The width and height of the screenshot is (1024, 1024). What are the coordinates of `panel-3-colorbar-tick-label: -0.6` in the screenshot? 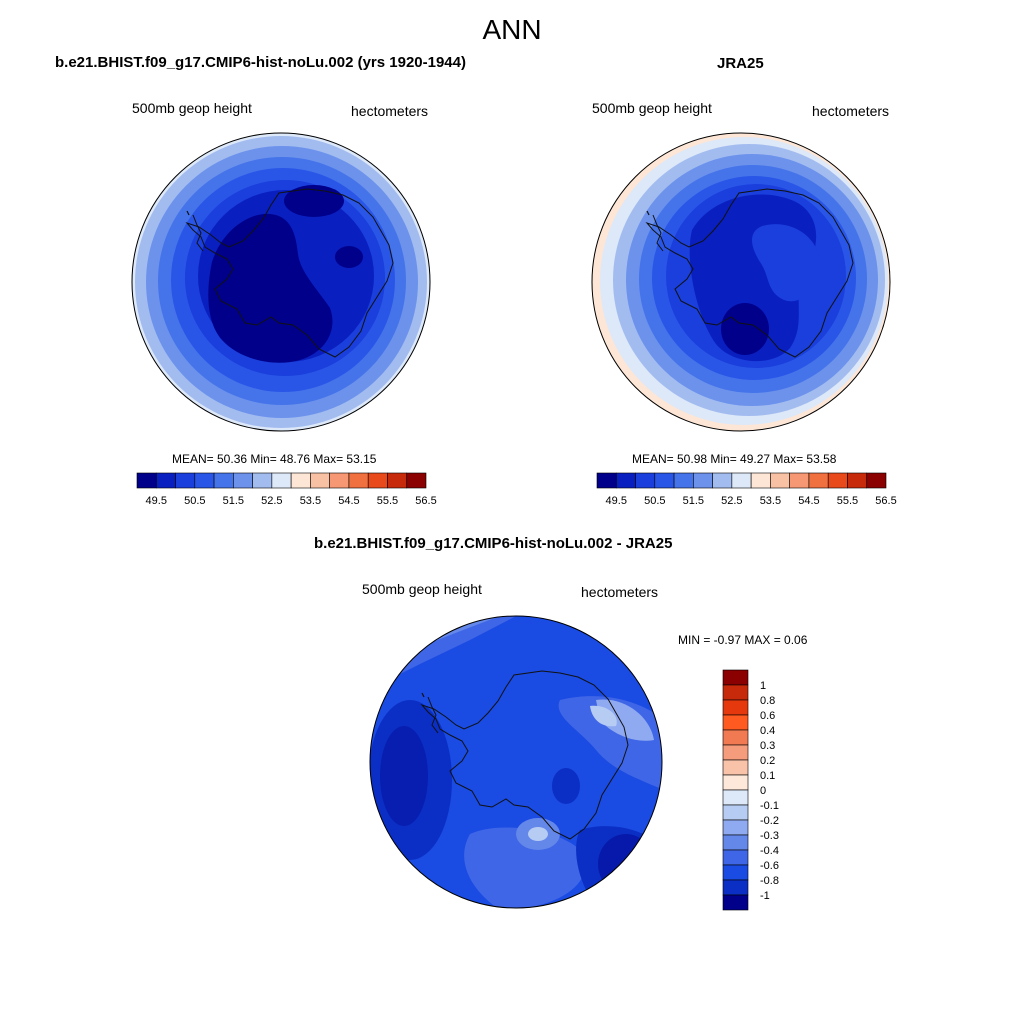 It's located at (769, 866).